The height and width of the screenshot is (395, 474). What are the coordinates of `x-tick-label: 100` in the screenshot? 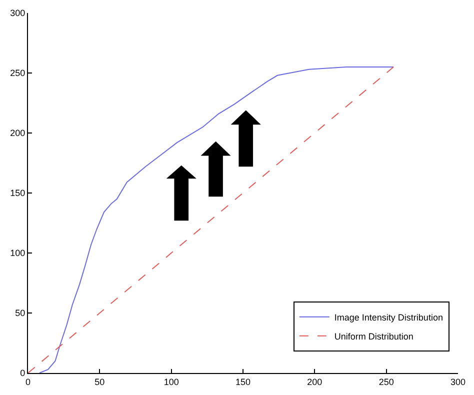 It's located at (171, 381).